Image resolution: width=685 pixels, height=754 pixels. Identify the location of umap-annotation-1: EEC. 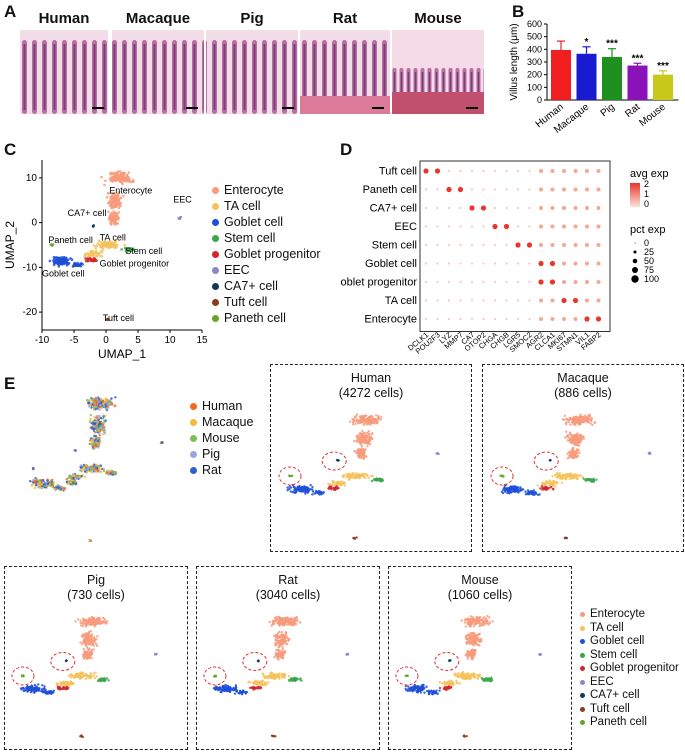
(182, 200).